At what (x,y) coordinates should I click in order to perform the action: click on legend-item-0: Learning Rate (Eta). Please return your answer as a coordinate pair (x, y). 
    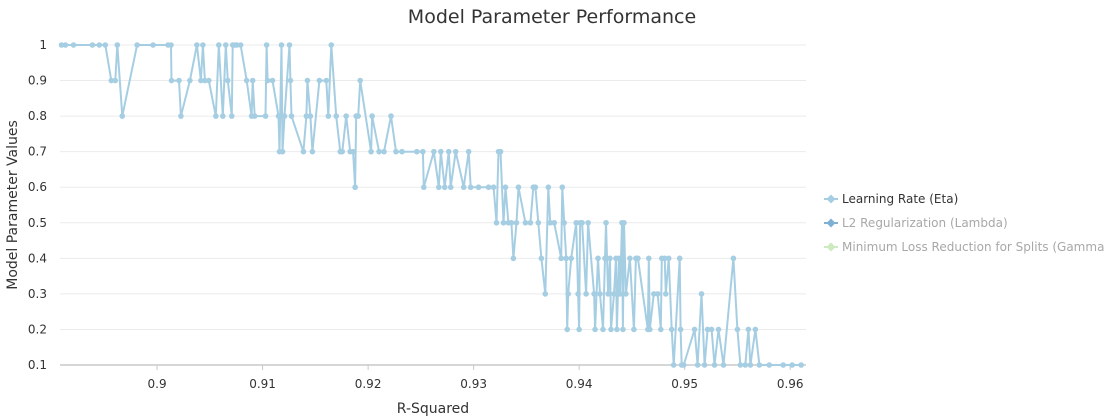
    Looking at the image, I should click on (891, 199).